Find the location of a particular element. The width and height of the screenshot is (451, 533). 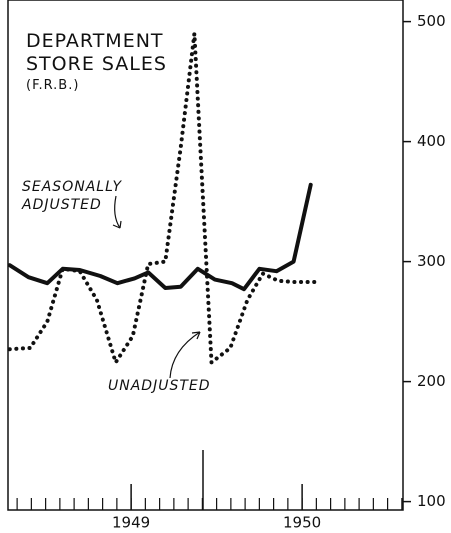

y-tick-label: 200 is located at coordinates (431, 381).